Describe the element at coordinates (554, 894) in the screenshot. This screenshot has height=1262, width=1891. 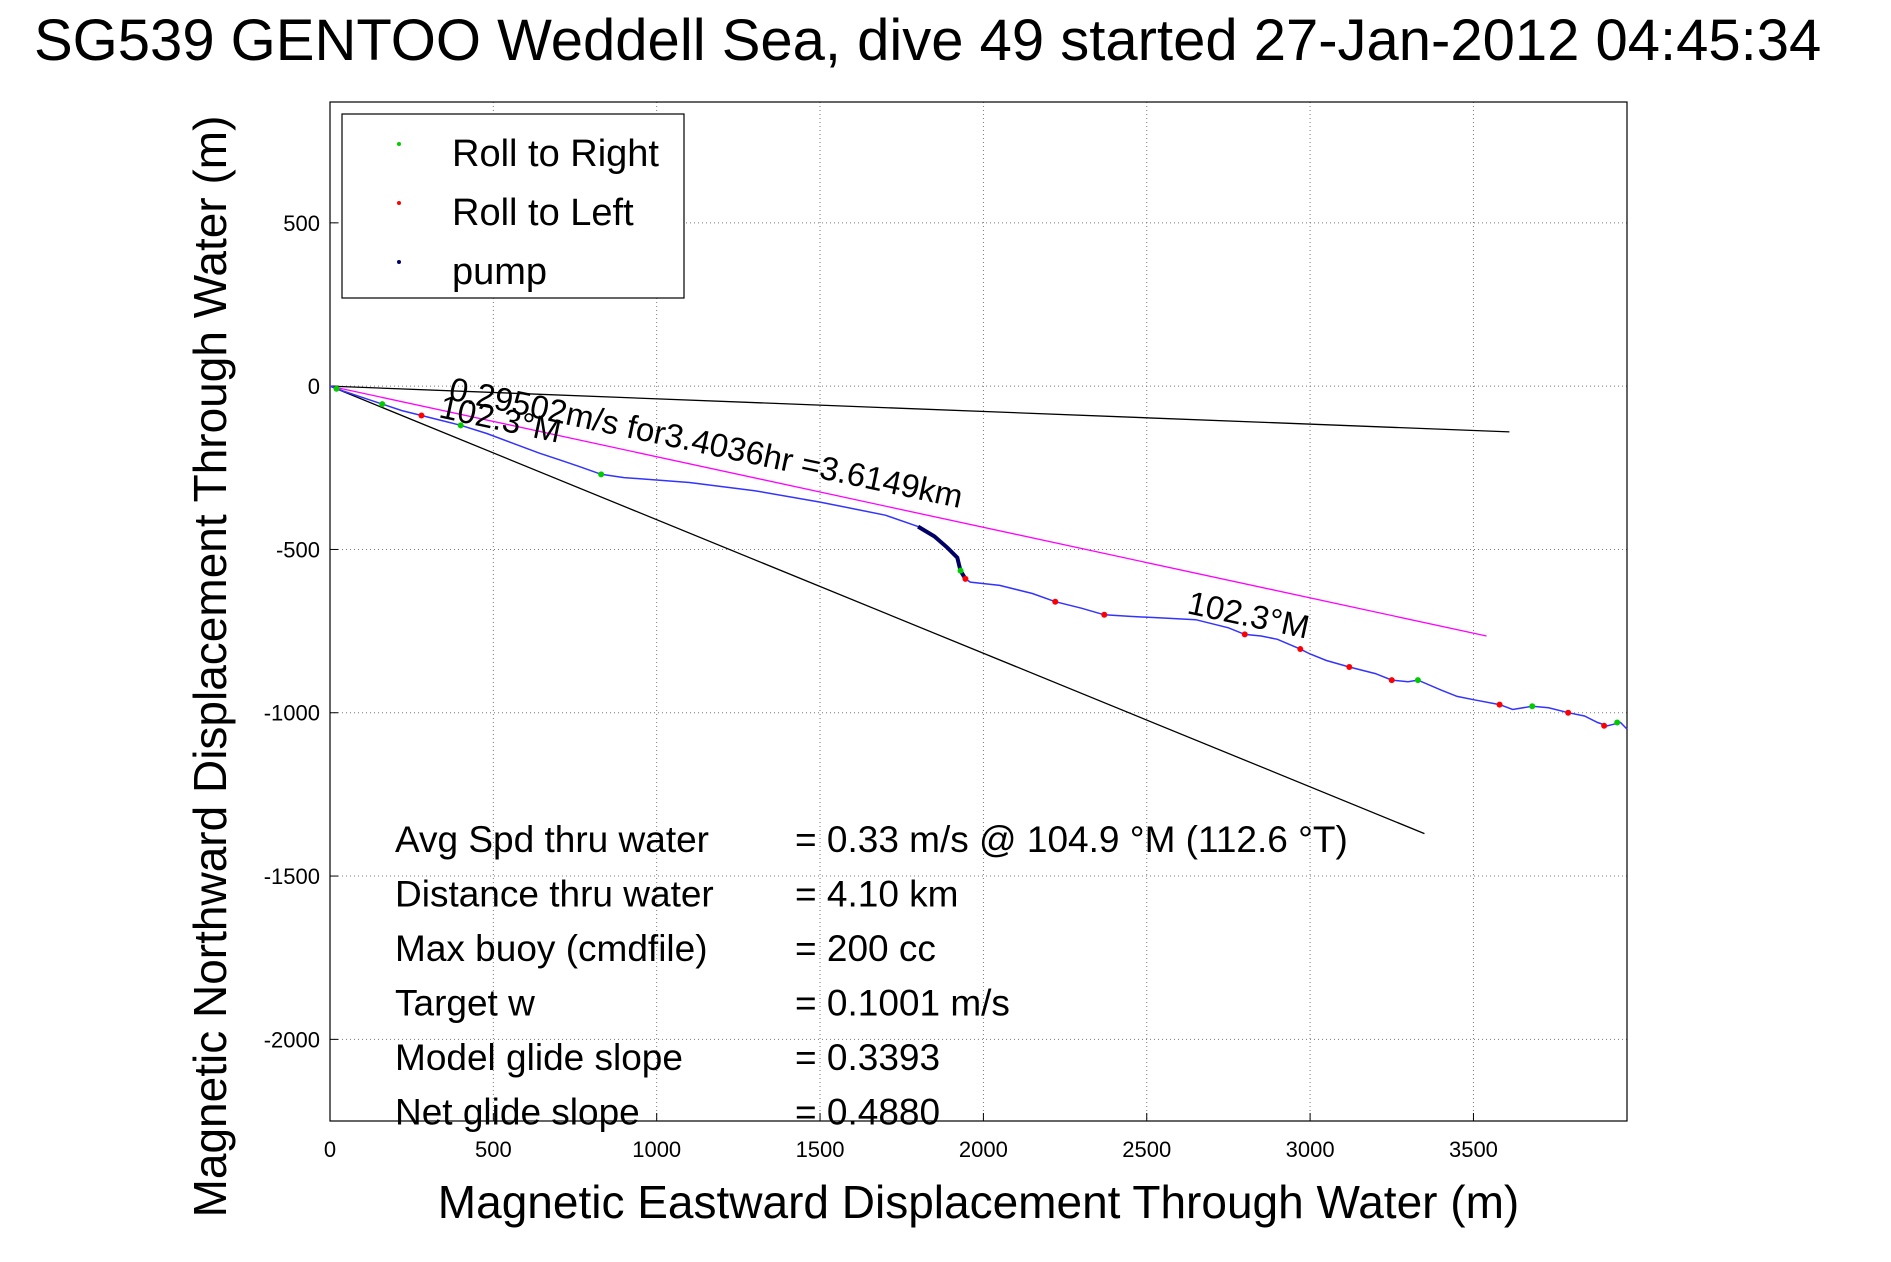
I see `stats-label: Distance thru water` at that location.